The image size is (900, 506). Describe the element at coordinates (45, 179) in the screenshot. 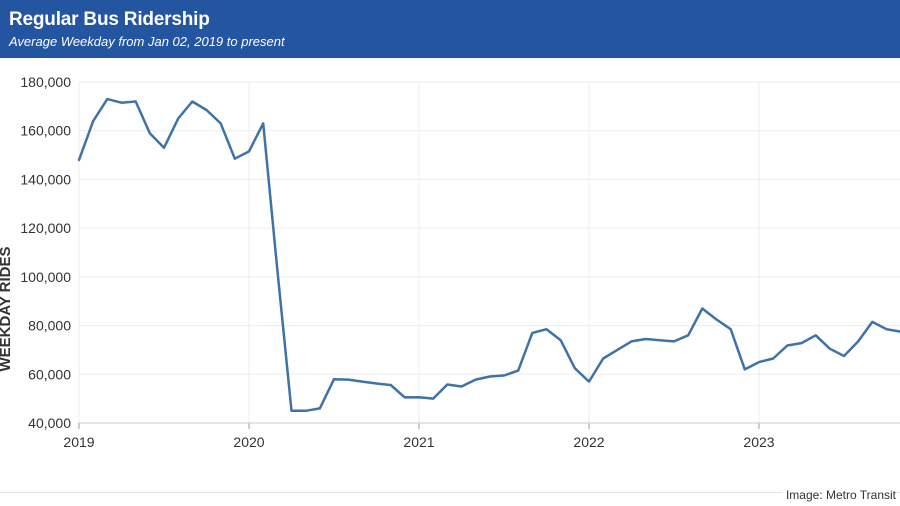

I see `y-tick-label: 140,000` at that location.